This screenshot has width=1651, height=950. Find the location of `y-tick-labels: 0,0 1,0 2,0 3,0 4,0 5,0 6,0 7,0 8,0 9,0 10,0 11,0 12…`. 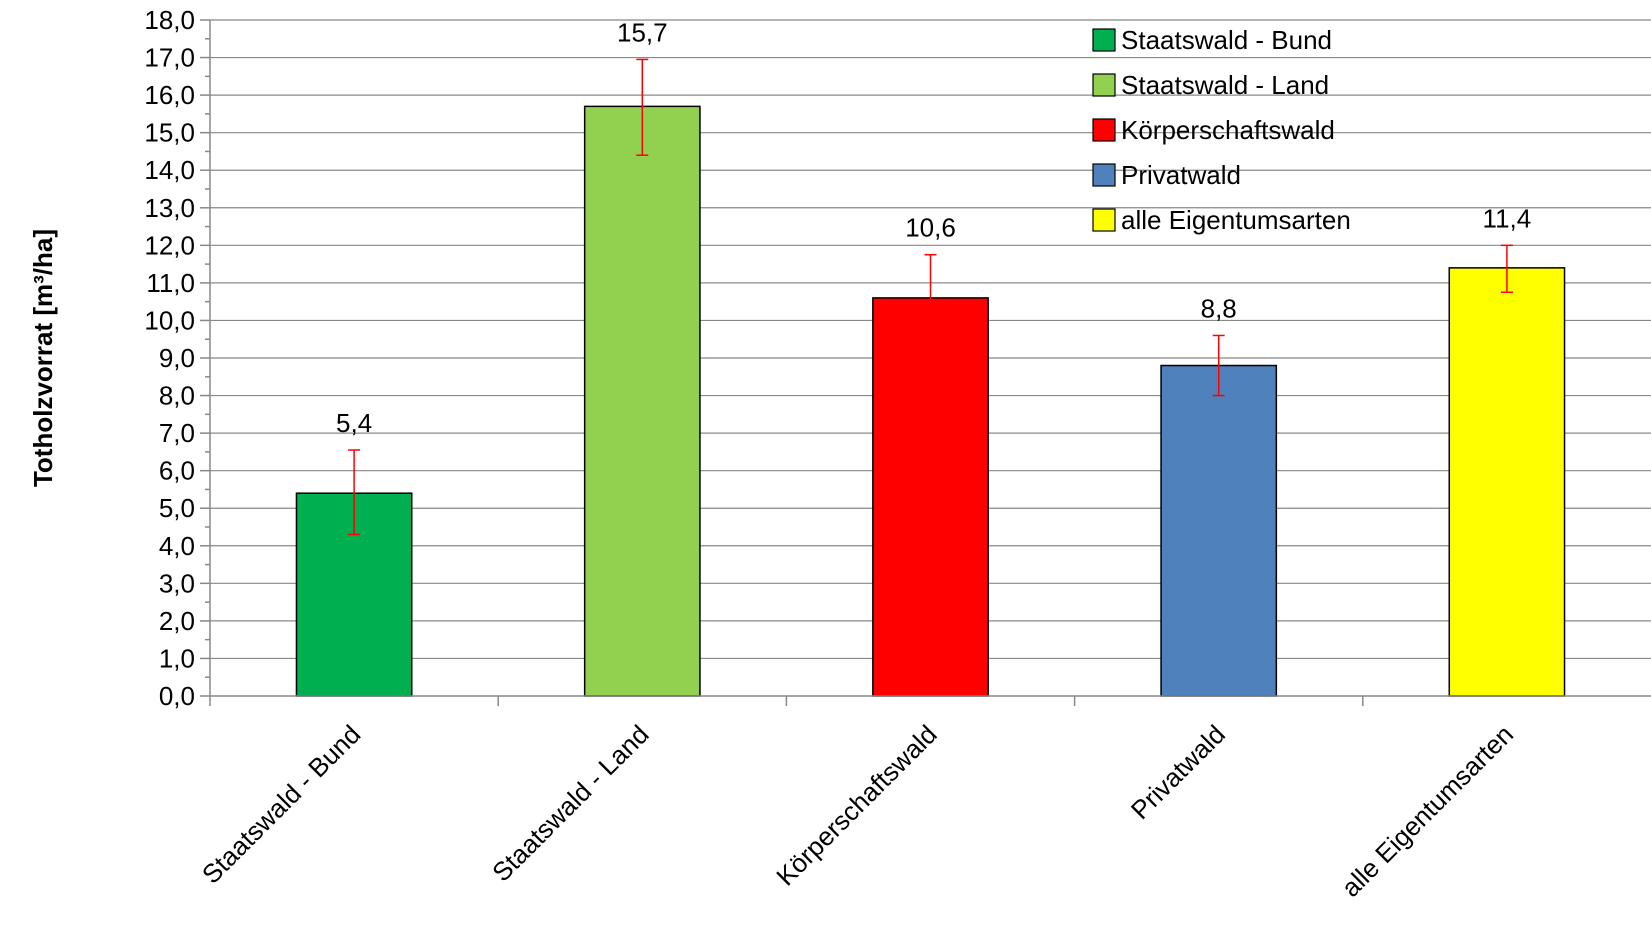

y-tick-labels: 0,0 1,0 2,0 3,0 4,0 5,0 6,0 7,0 8,0 9,0 10,0 11,0 12… is located at coordinates (169, 358).